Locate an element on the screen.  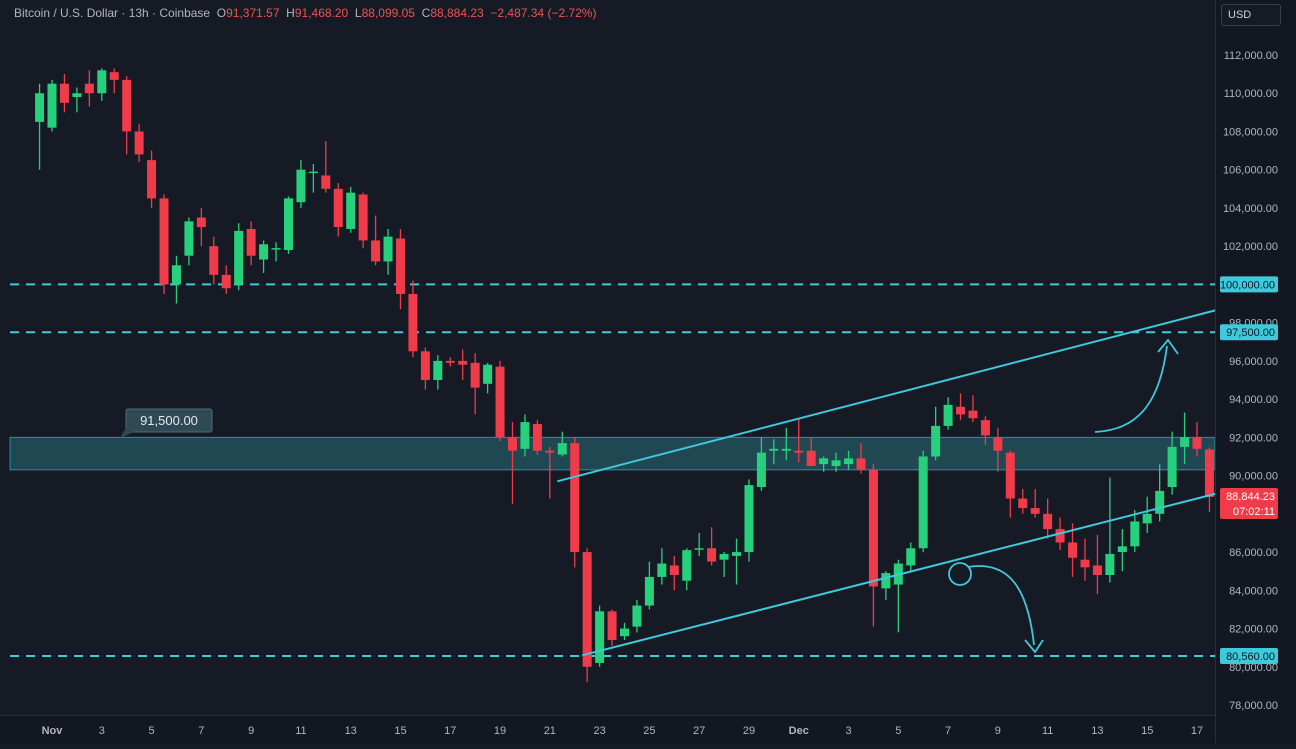
support-zone is located at coordinates (612, 453).